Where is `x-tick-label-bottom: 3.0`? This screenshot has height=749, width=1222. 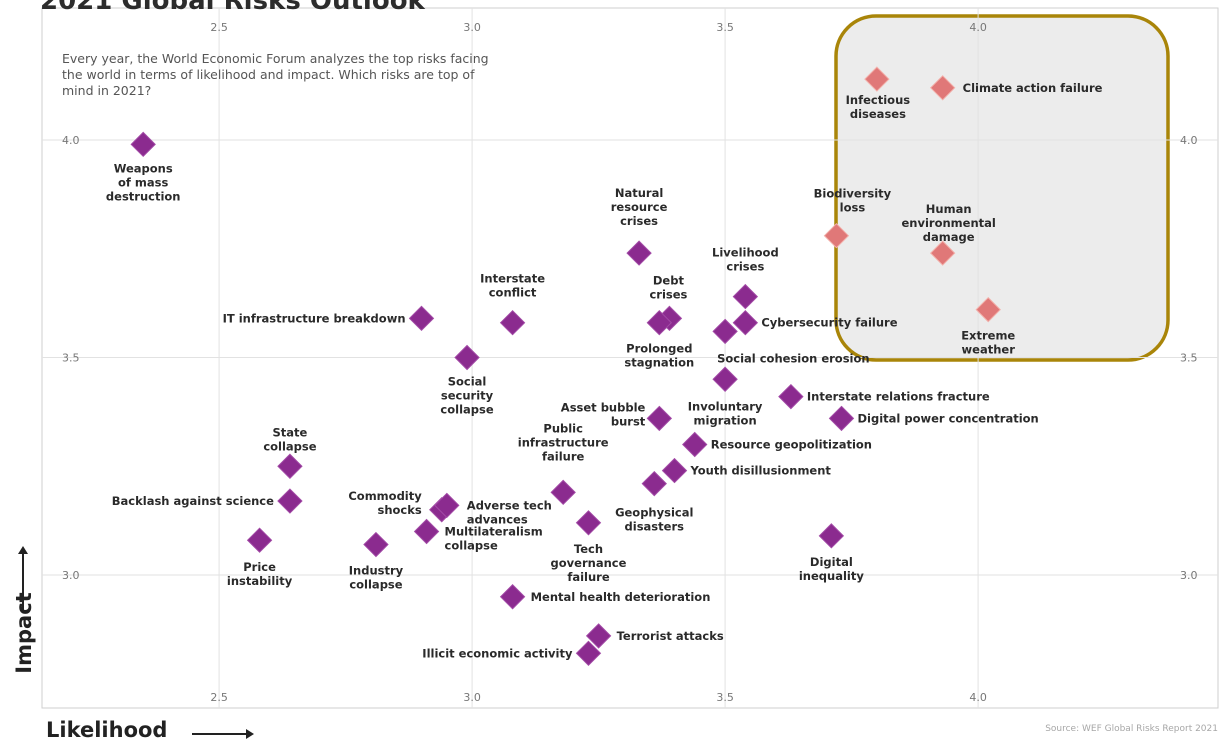
x-tick-label-bottom: 3.0 is located at coordinates (472, 697).